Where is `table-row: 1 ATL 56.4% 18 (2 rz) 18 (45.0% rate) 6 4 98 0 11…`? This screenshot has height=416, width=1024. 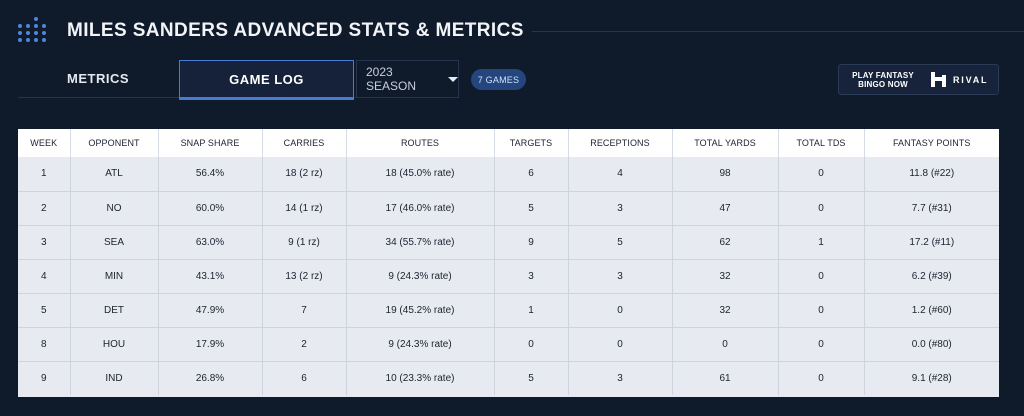
table-row: 1 ATL 56.4% 18 (2 rz) 18 (45.0% rate) 6 4 98 0 11… is located at coordinates (508, 174).